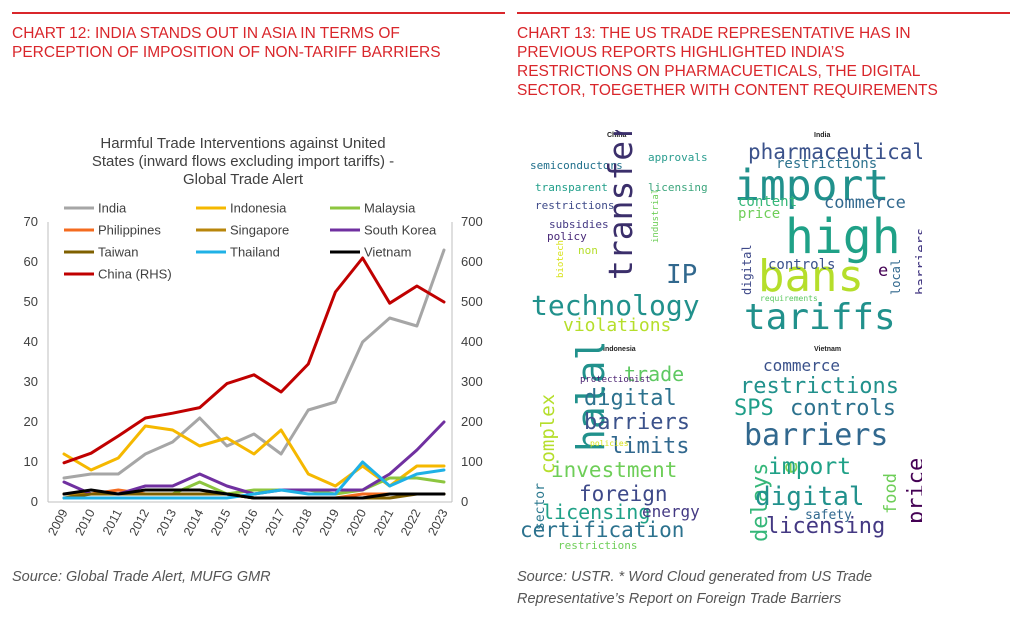 The height and width of the screenshot is (631, 1022). Describe the element at coordinates (754, 408) in the screenshot. I see `word-cloud-word: SPS` at that location.